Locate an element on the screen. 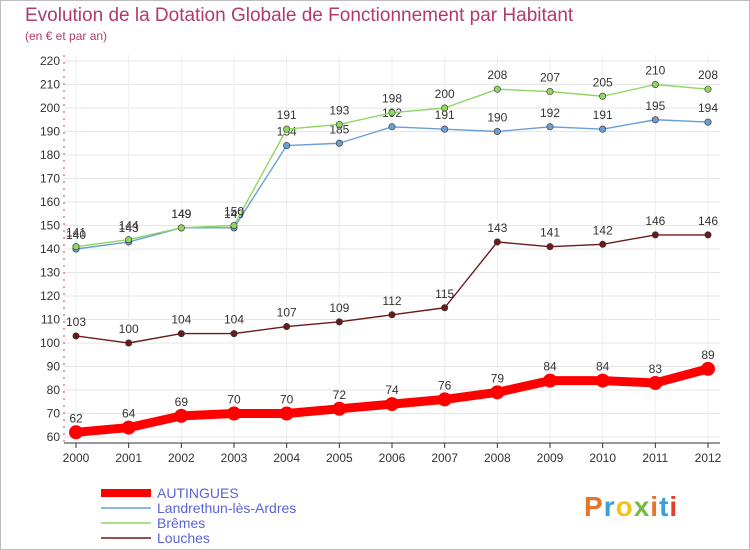 The width and height of the screenshot is (750, 550). y-tick-label: 140 is located at coordinates (50, 249).